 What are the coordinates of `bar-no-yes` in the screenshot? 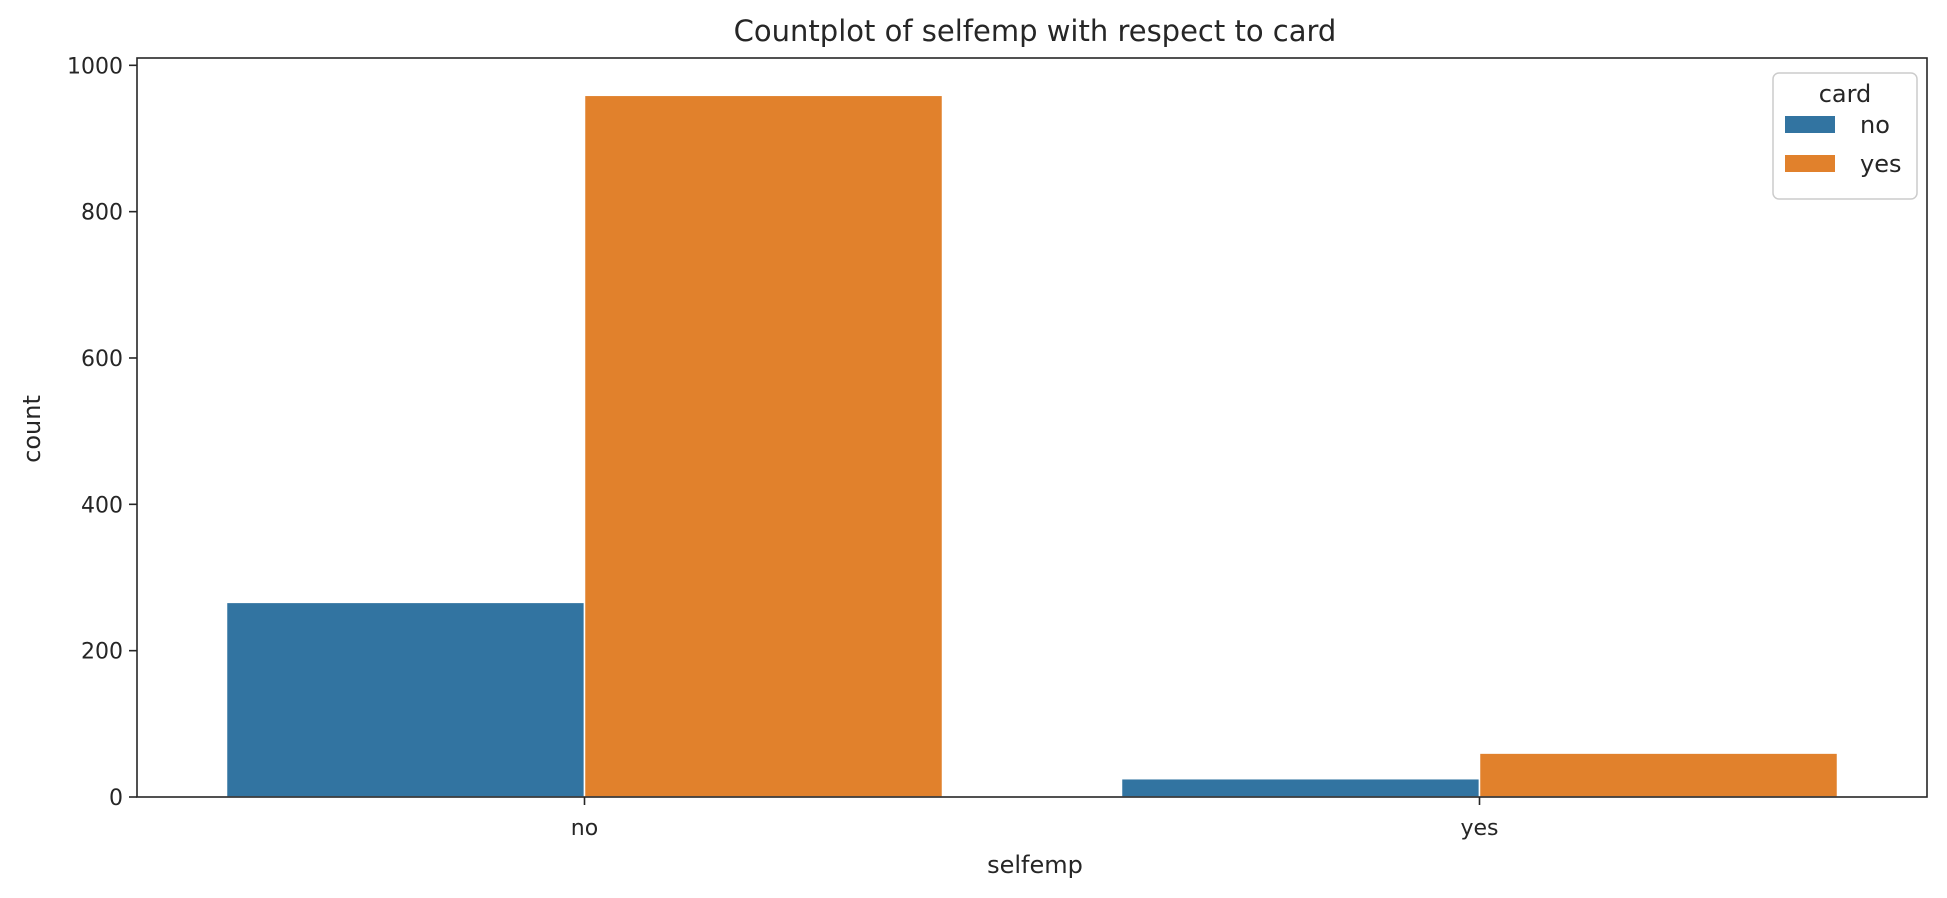 It's located at (1300, 787).